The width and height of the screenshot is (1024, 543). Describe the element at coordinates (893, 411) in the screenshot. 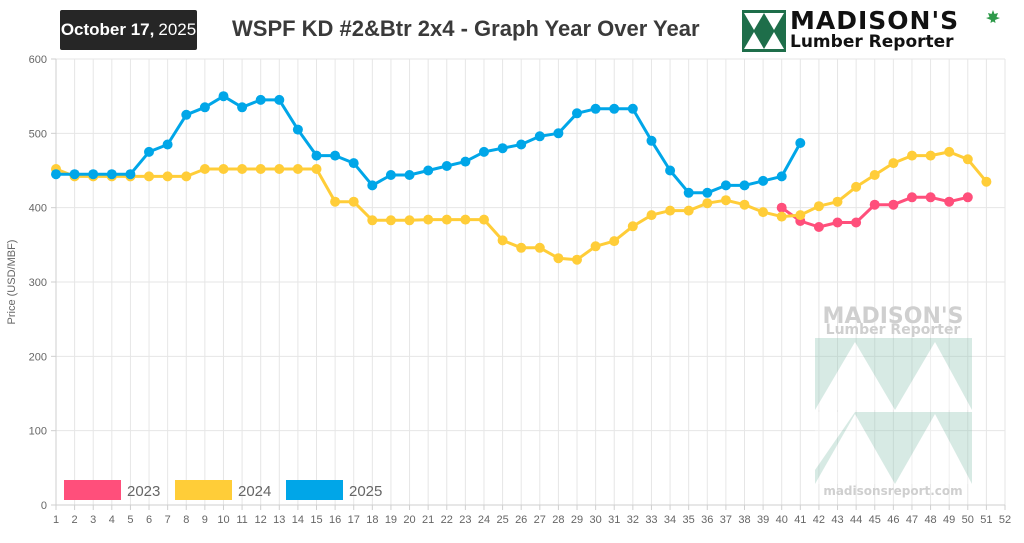

I see `watermark-logo-icon` at that location.